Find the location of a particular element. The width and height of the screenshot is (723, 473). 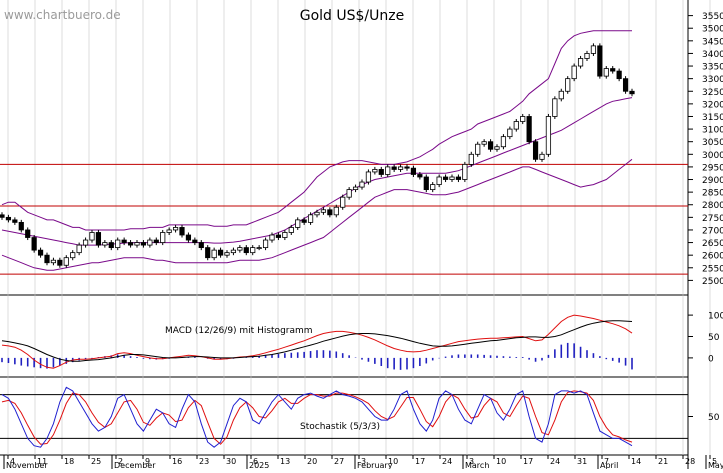

x-tick-label: 28 is located at coordinates (690, 461).